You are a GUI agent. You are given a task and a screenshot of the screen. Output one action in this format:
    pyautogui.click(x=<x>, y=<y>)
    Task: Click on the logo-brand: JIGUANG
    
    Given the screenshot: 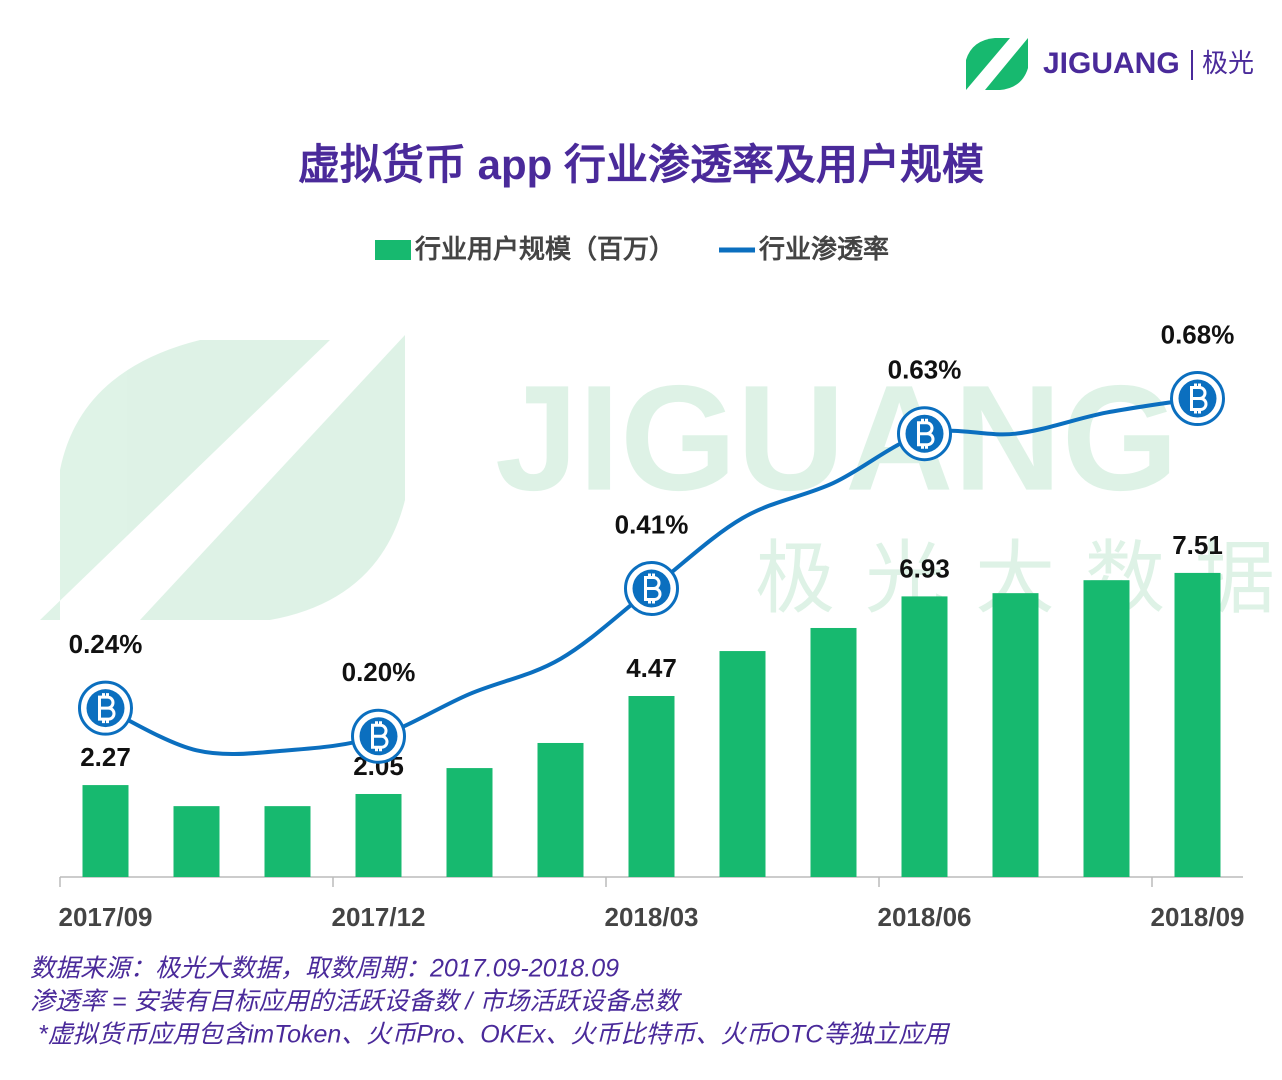 What is the action you would take?
    pyautogui.click(x=1111, y=63)
    